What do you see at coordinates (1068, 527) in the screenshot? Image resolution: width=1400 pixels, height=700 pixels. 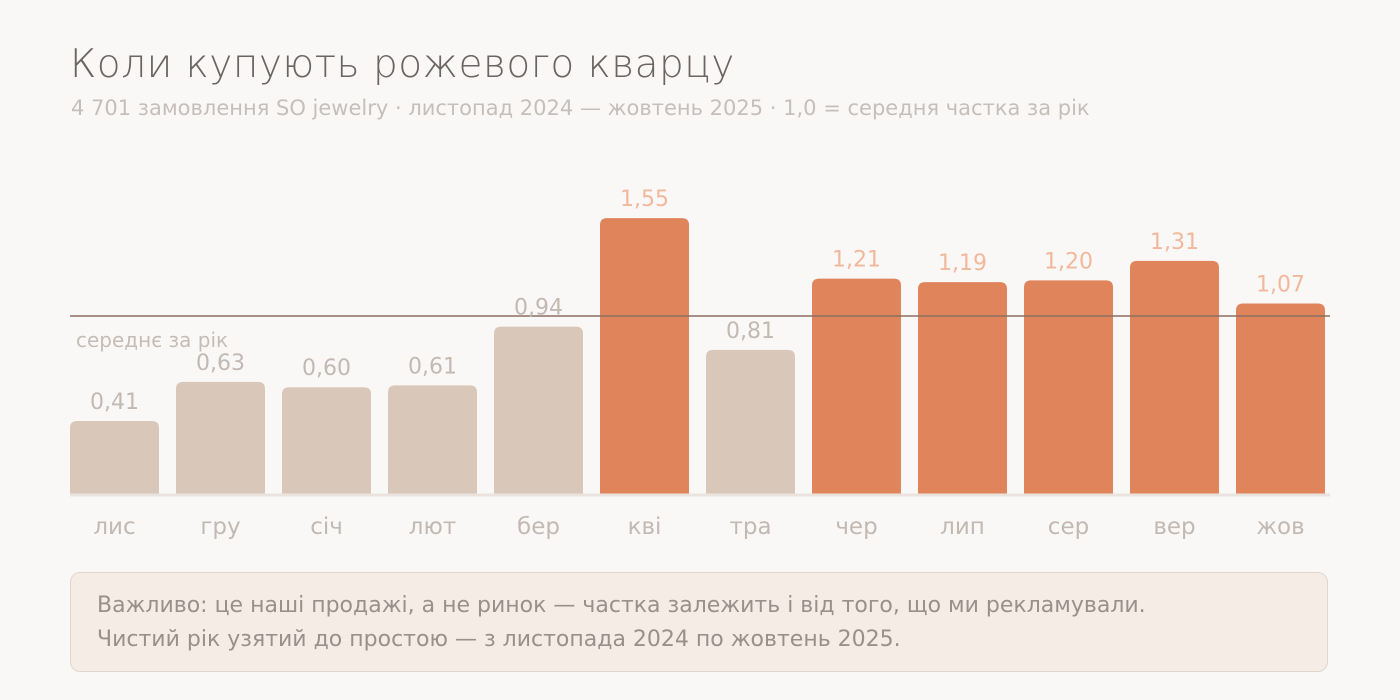 I see `x-tick-label: сер` at bounding box center [1068, 527].